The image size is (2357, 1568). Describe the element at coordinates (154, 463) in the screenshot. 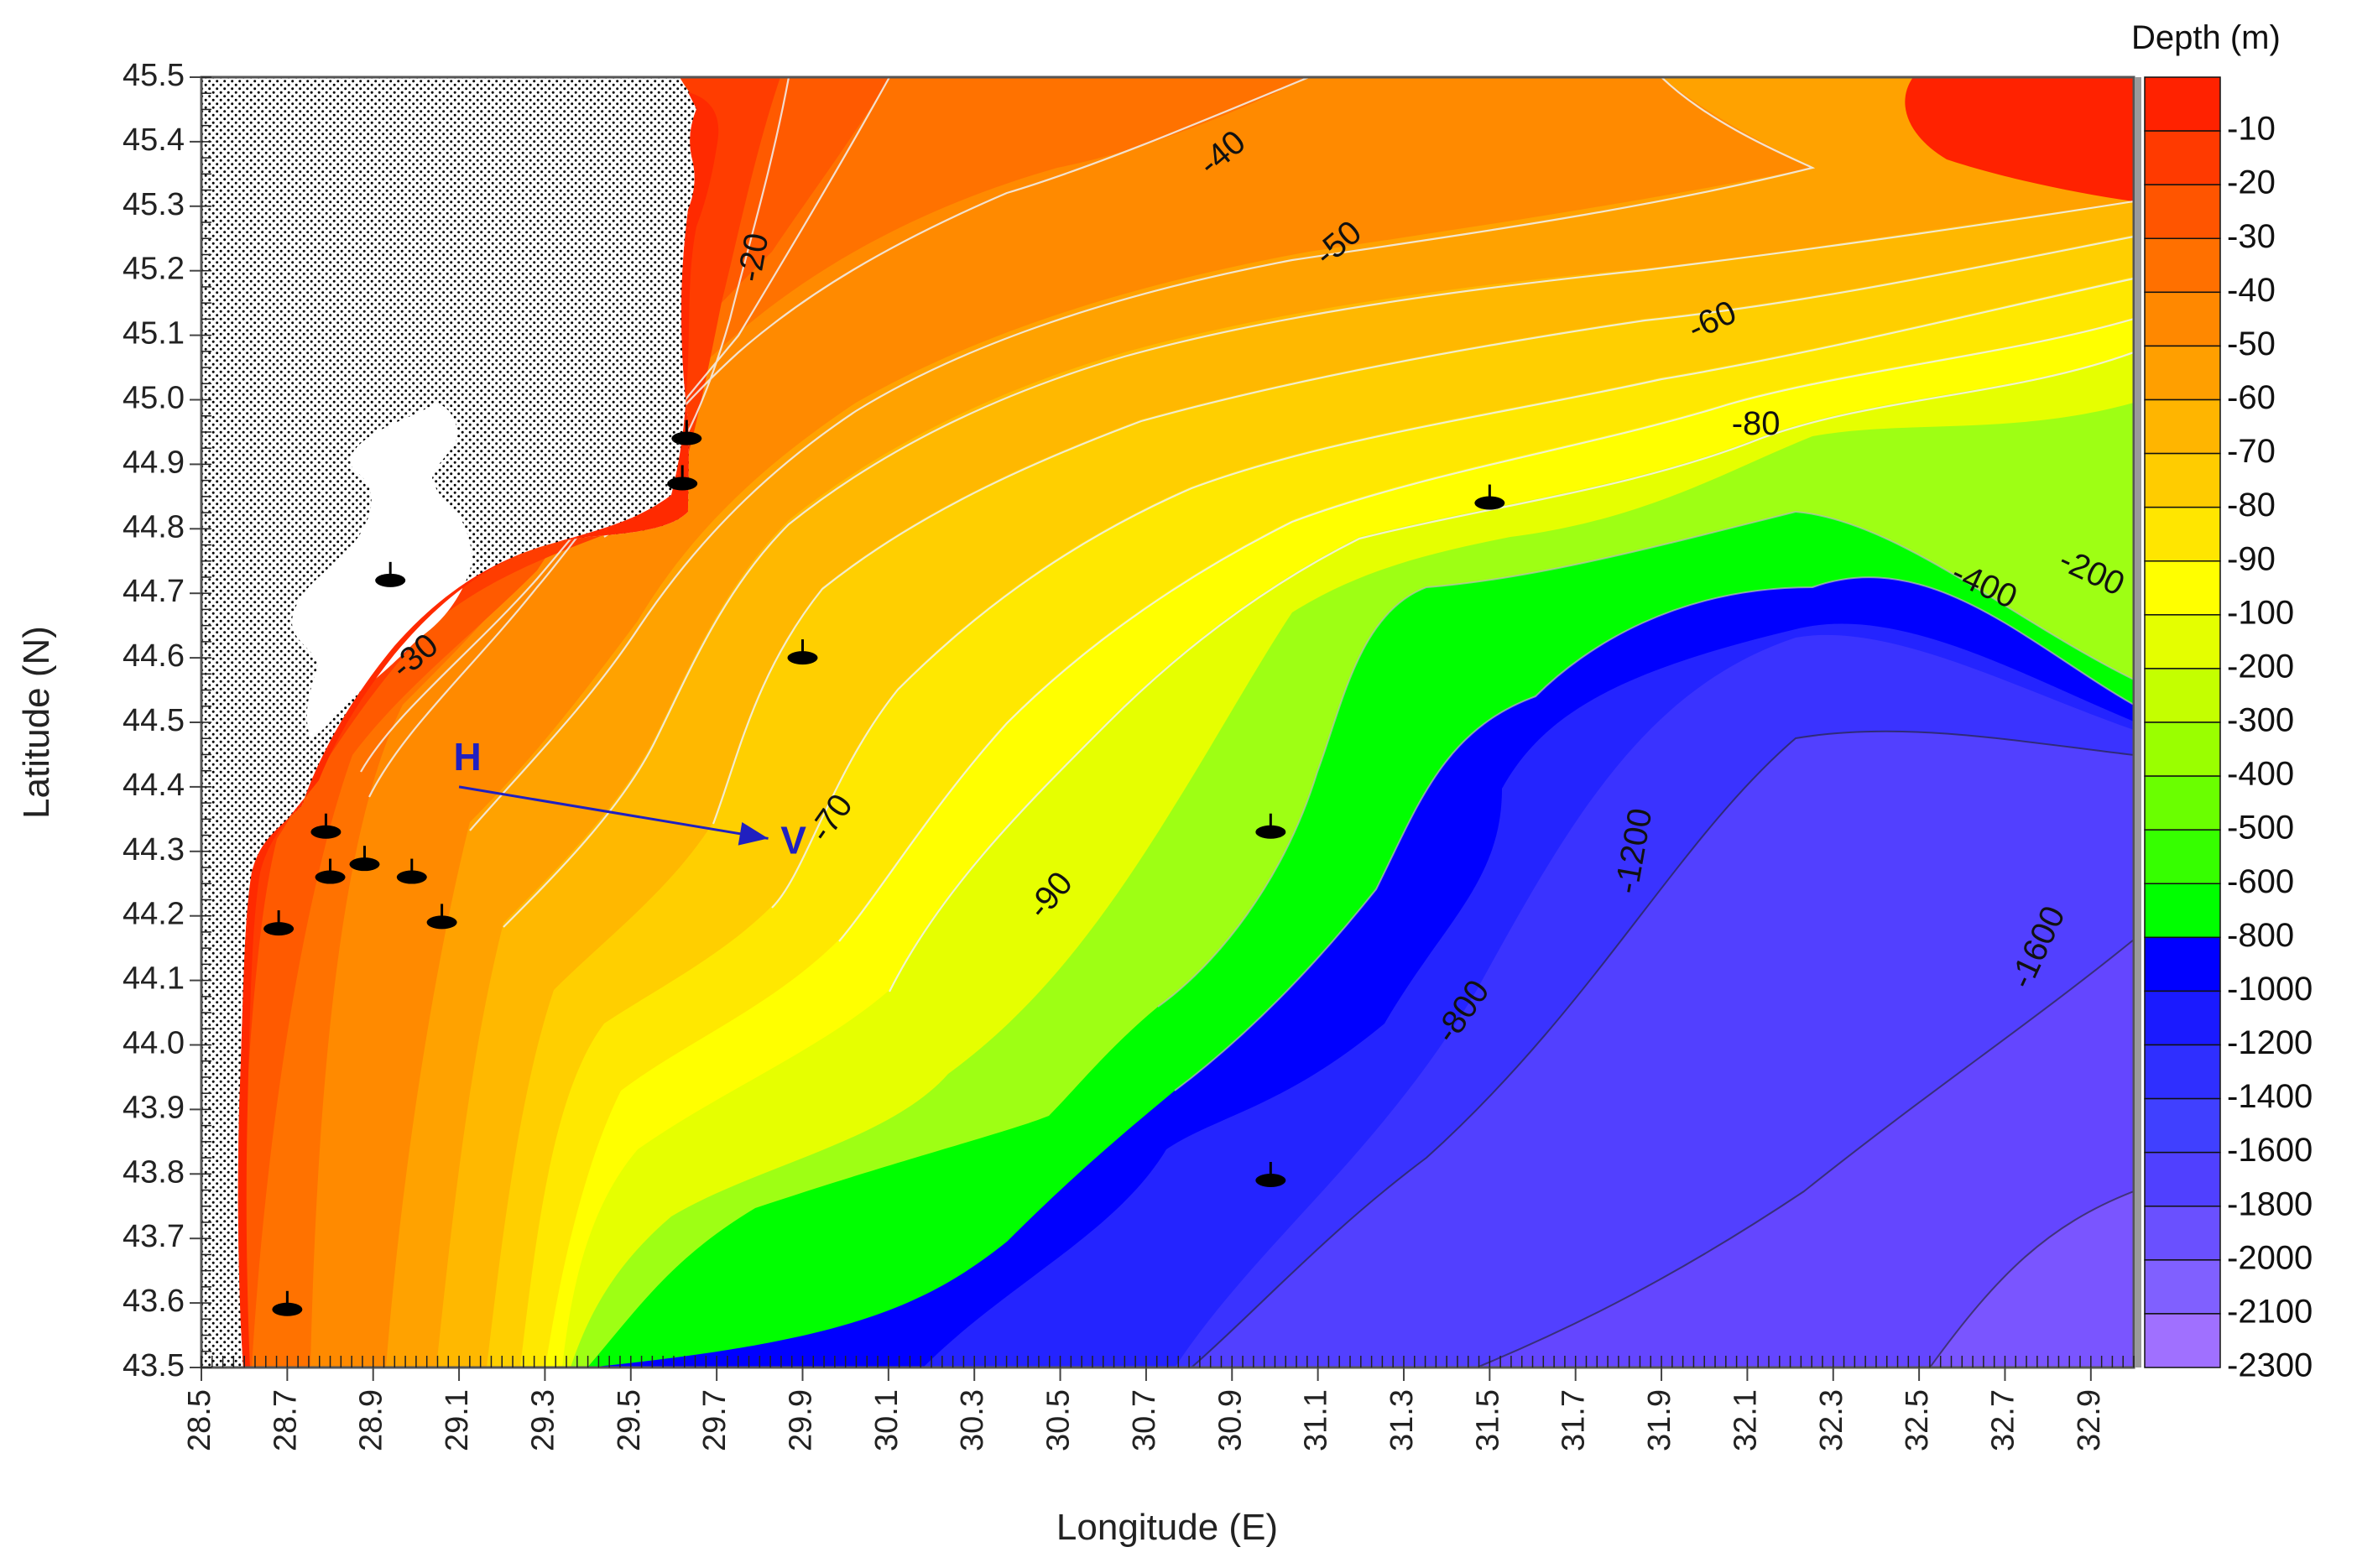

I see `y-tick-label: 44.9` at that location.